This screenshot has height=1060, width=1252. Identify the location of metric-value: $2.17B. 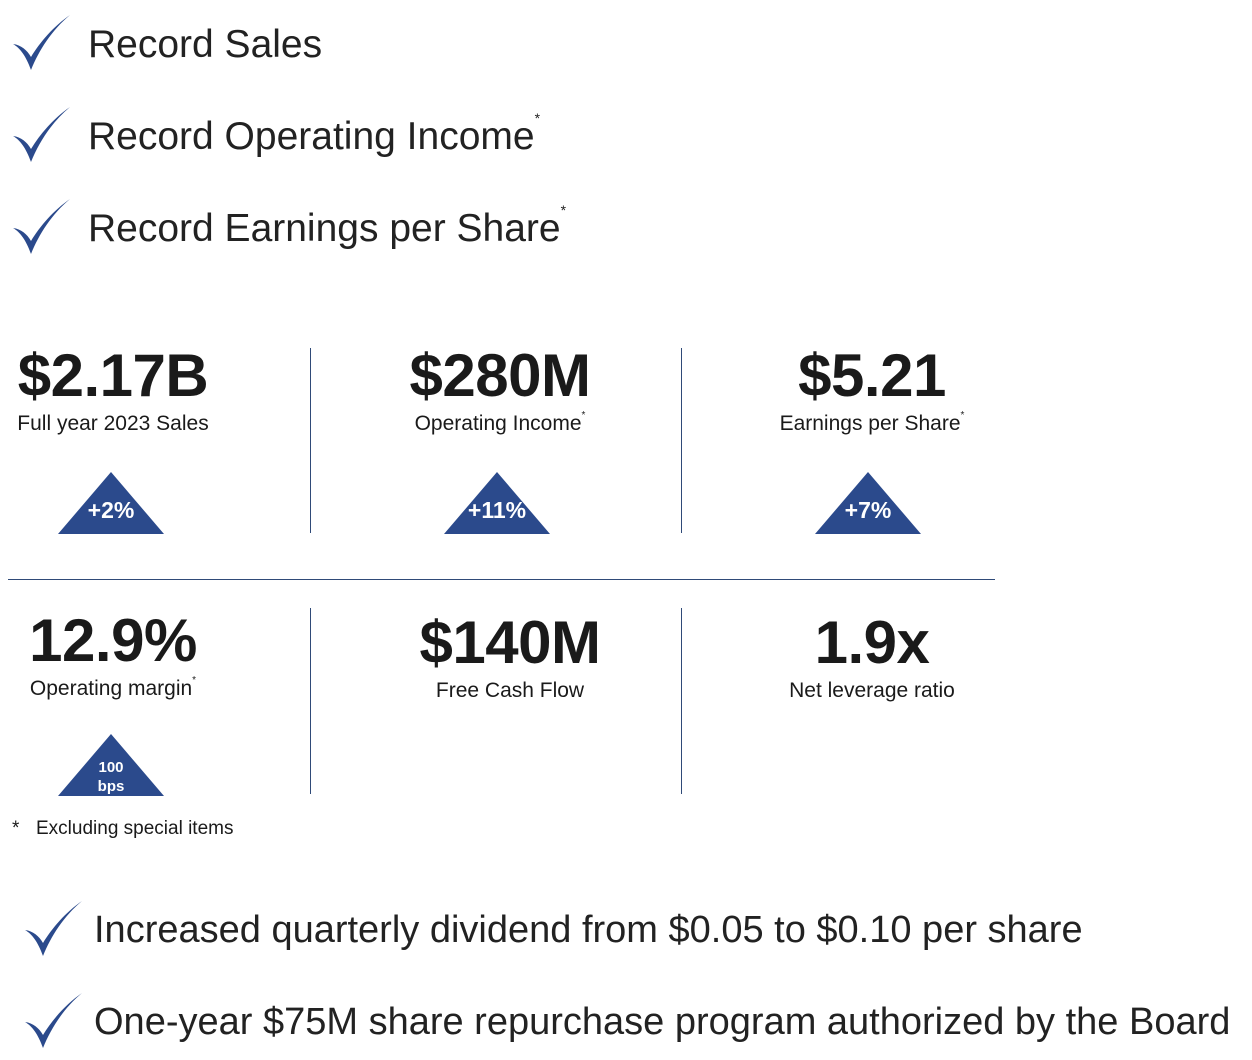
(113, 375).